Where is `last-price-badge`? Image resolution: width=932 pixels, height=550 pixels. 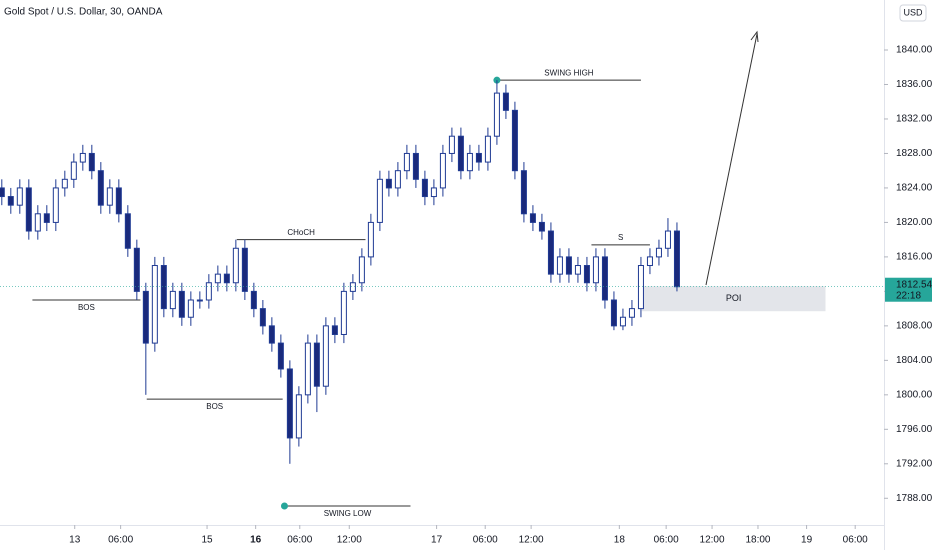
last-price-badge is located at coordinates (908, 289).